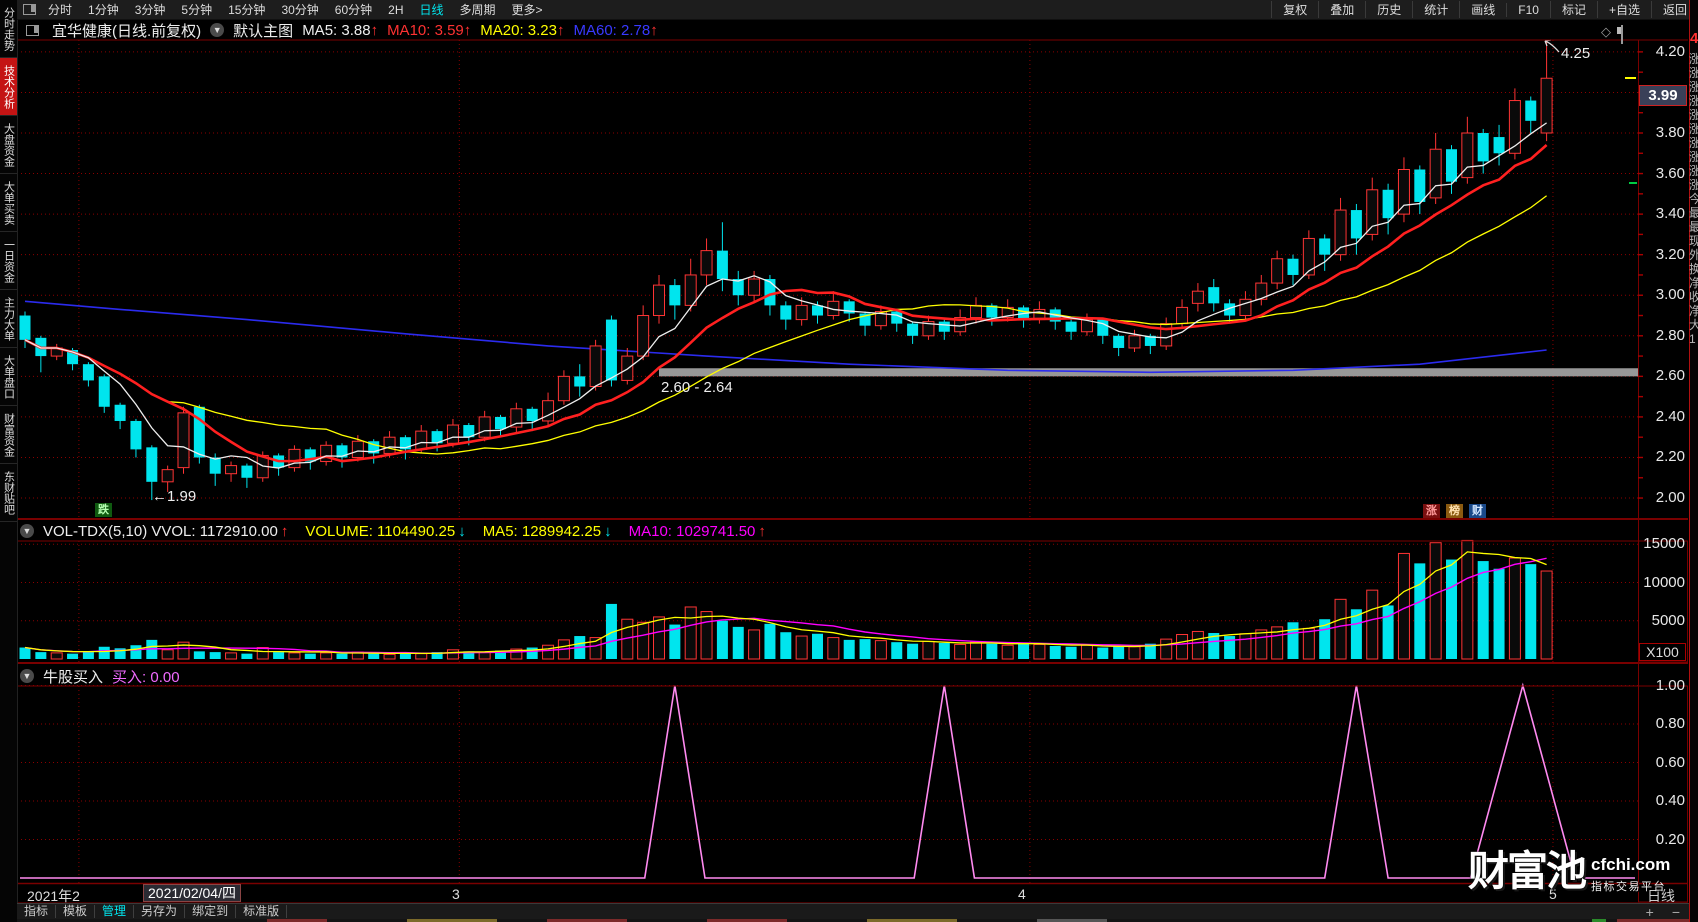 The height and width of the screenshot is (922, 1698). Describe the element at coordinates (527, 10) in the screenshot. I see `tab-more: 更多>` at that location.